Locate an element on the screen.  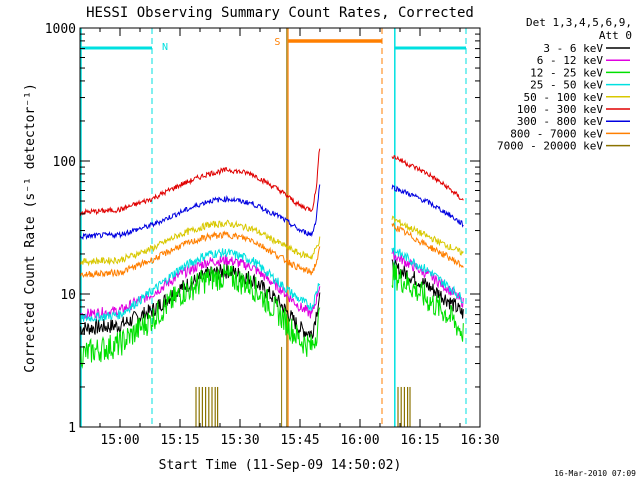
x-tick-label: 15:45 is located at coordinates (299, 440).